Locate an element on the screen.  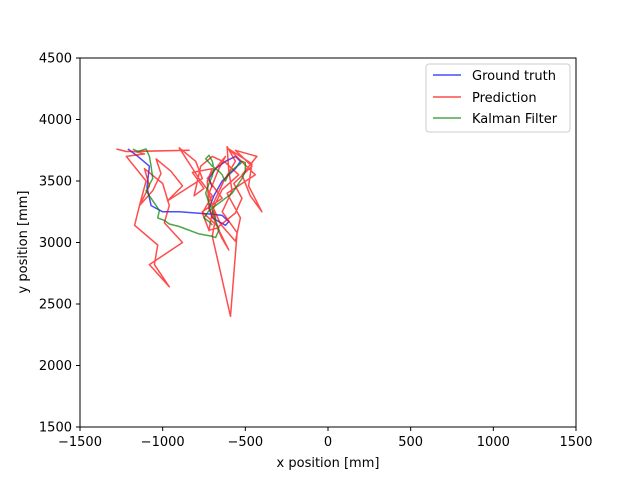
series-line-prediction is located at coordinates (189, 231).